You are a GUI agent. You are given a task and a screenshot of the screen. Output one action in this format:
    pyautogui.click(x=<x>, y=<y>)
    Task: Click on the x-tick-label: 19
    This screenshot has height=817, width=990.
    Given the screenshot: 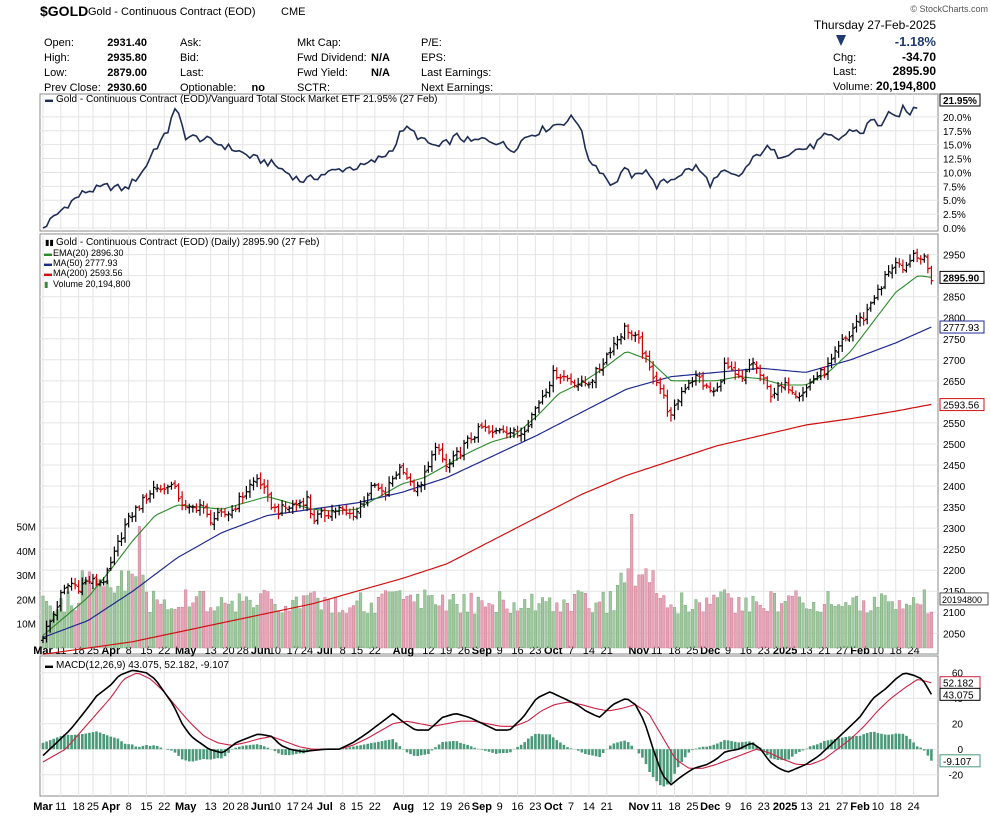 What is the action you would take?
    pyautogui.click(x=446, y=807)
    